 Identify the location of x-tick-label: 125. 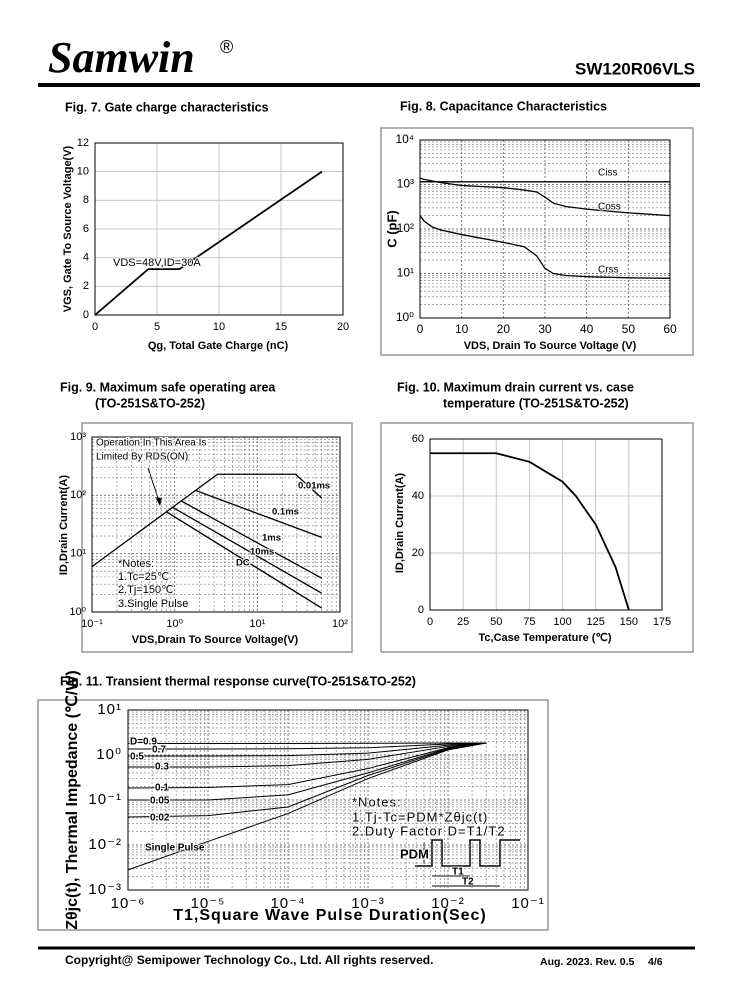
(596, 622).